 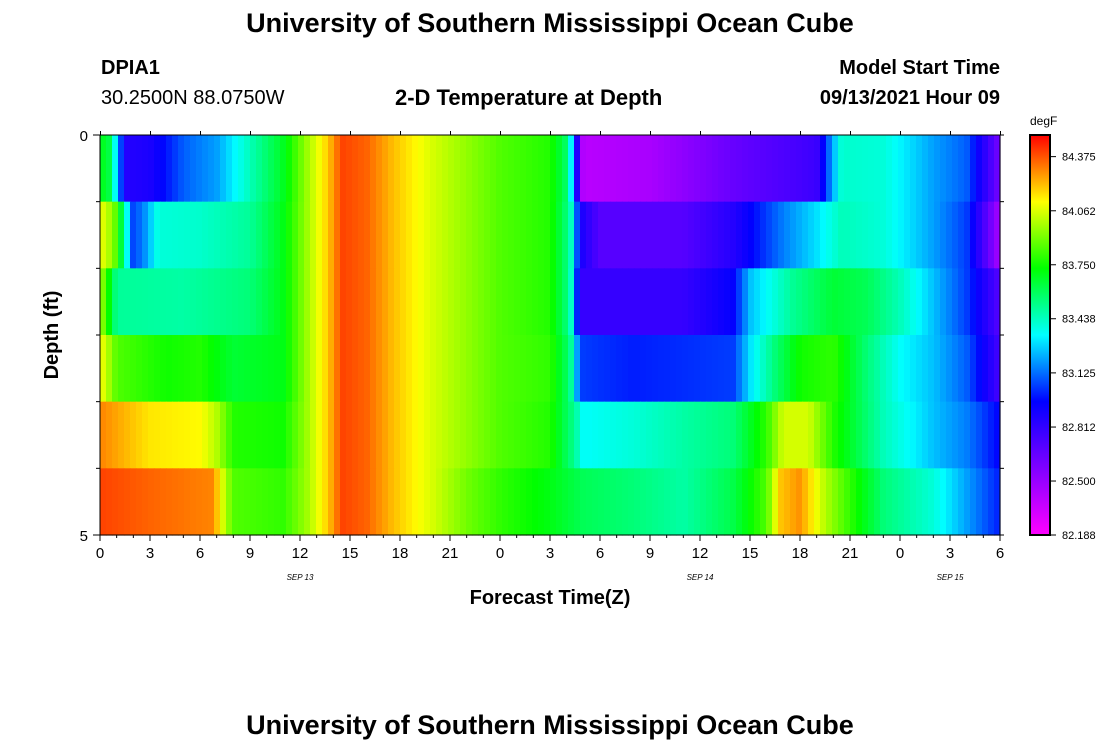 What do you see at coordinates (1079, 374) in the screenshot?
I see `colorbar-tick-label: 83.125` at bounding box center [1079, 374].